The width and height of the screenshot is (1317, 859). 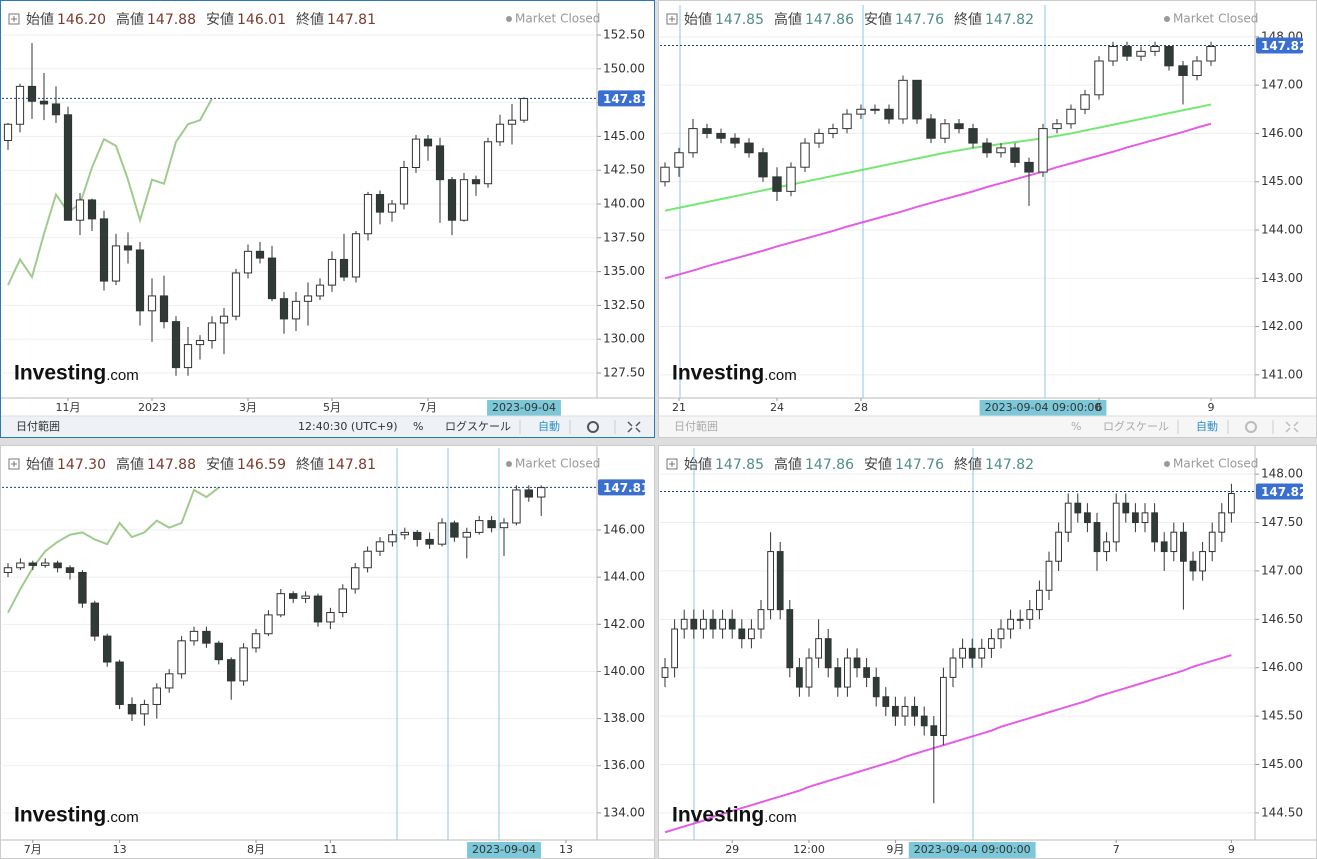 I want to click on y-tick-label: 136.00, so click(x=624, y=765).